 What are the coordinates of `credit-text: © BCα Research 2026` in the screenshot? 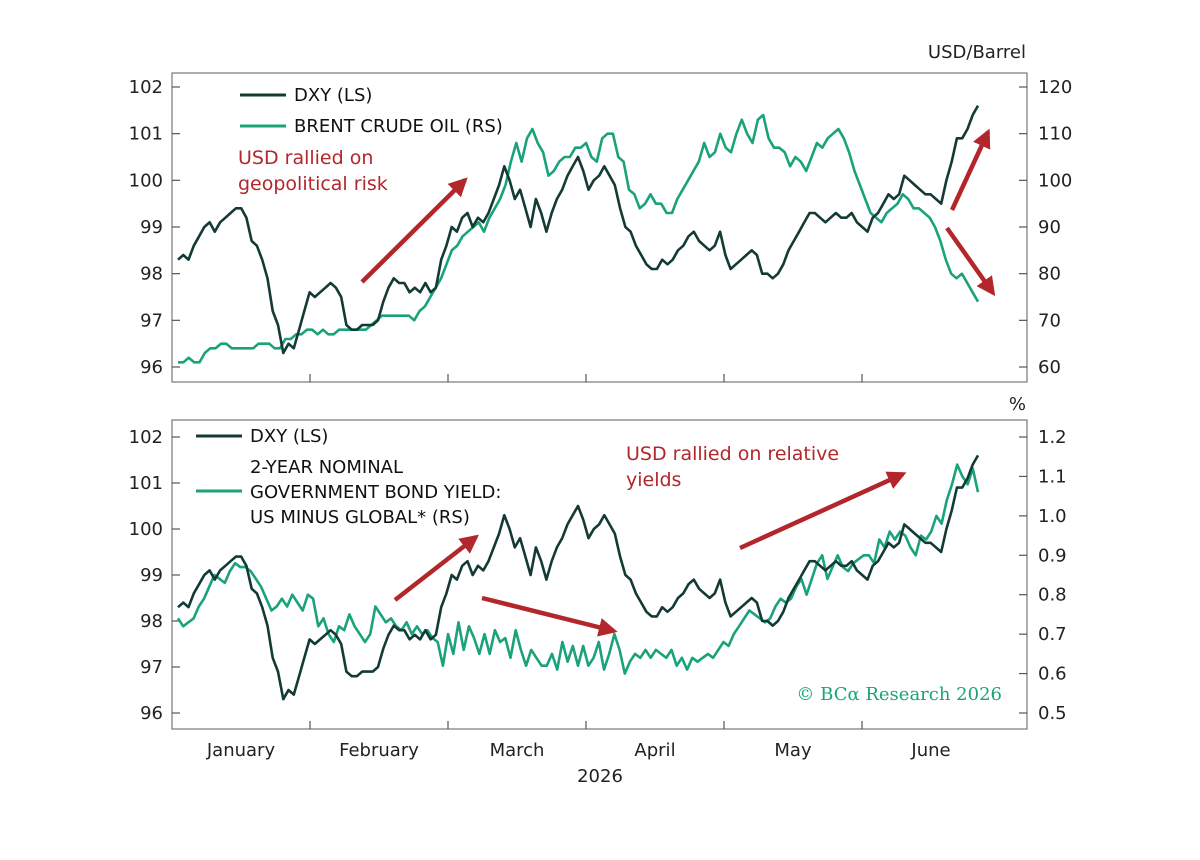 It's located at (899, 694).